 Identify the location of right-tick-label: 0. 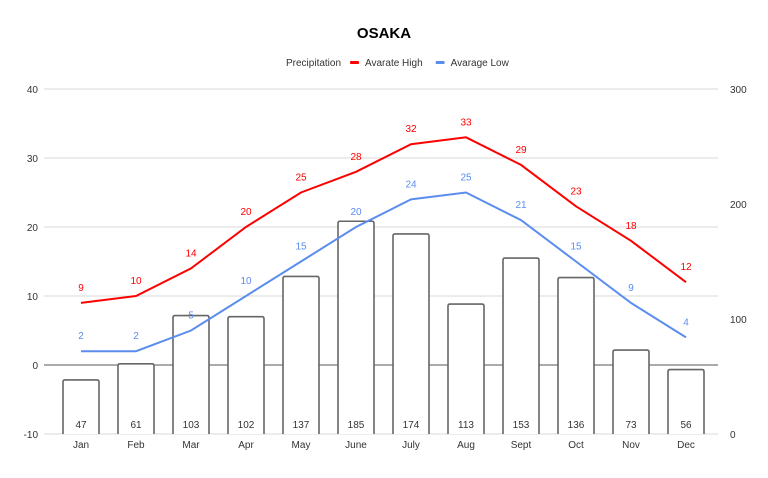
(733, 435).